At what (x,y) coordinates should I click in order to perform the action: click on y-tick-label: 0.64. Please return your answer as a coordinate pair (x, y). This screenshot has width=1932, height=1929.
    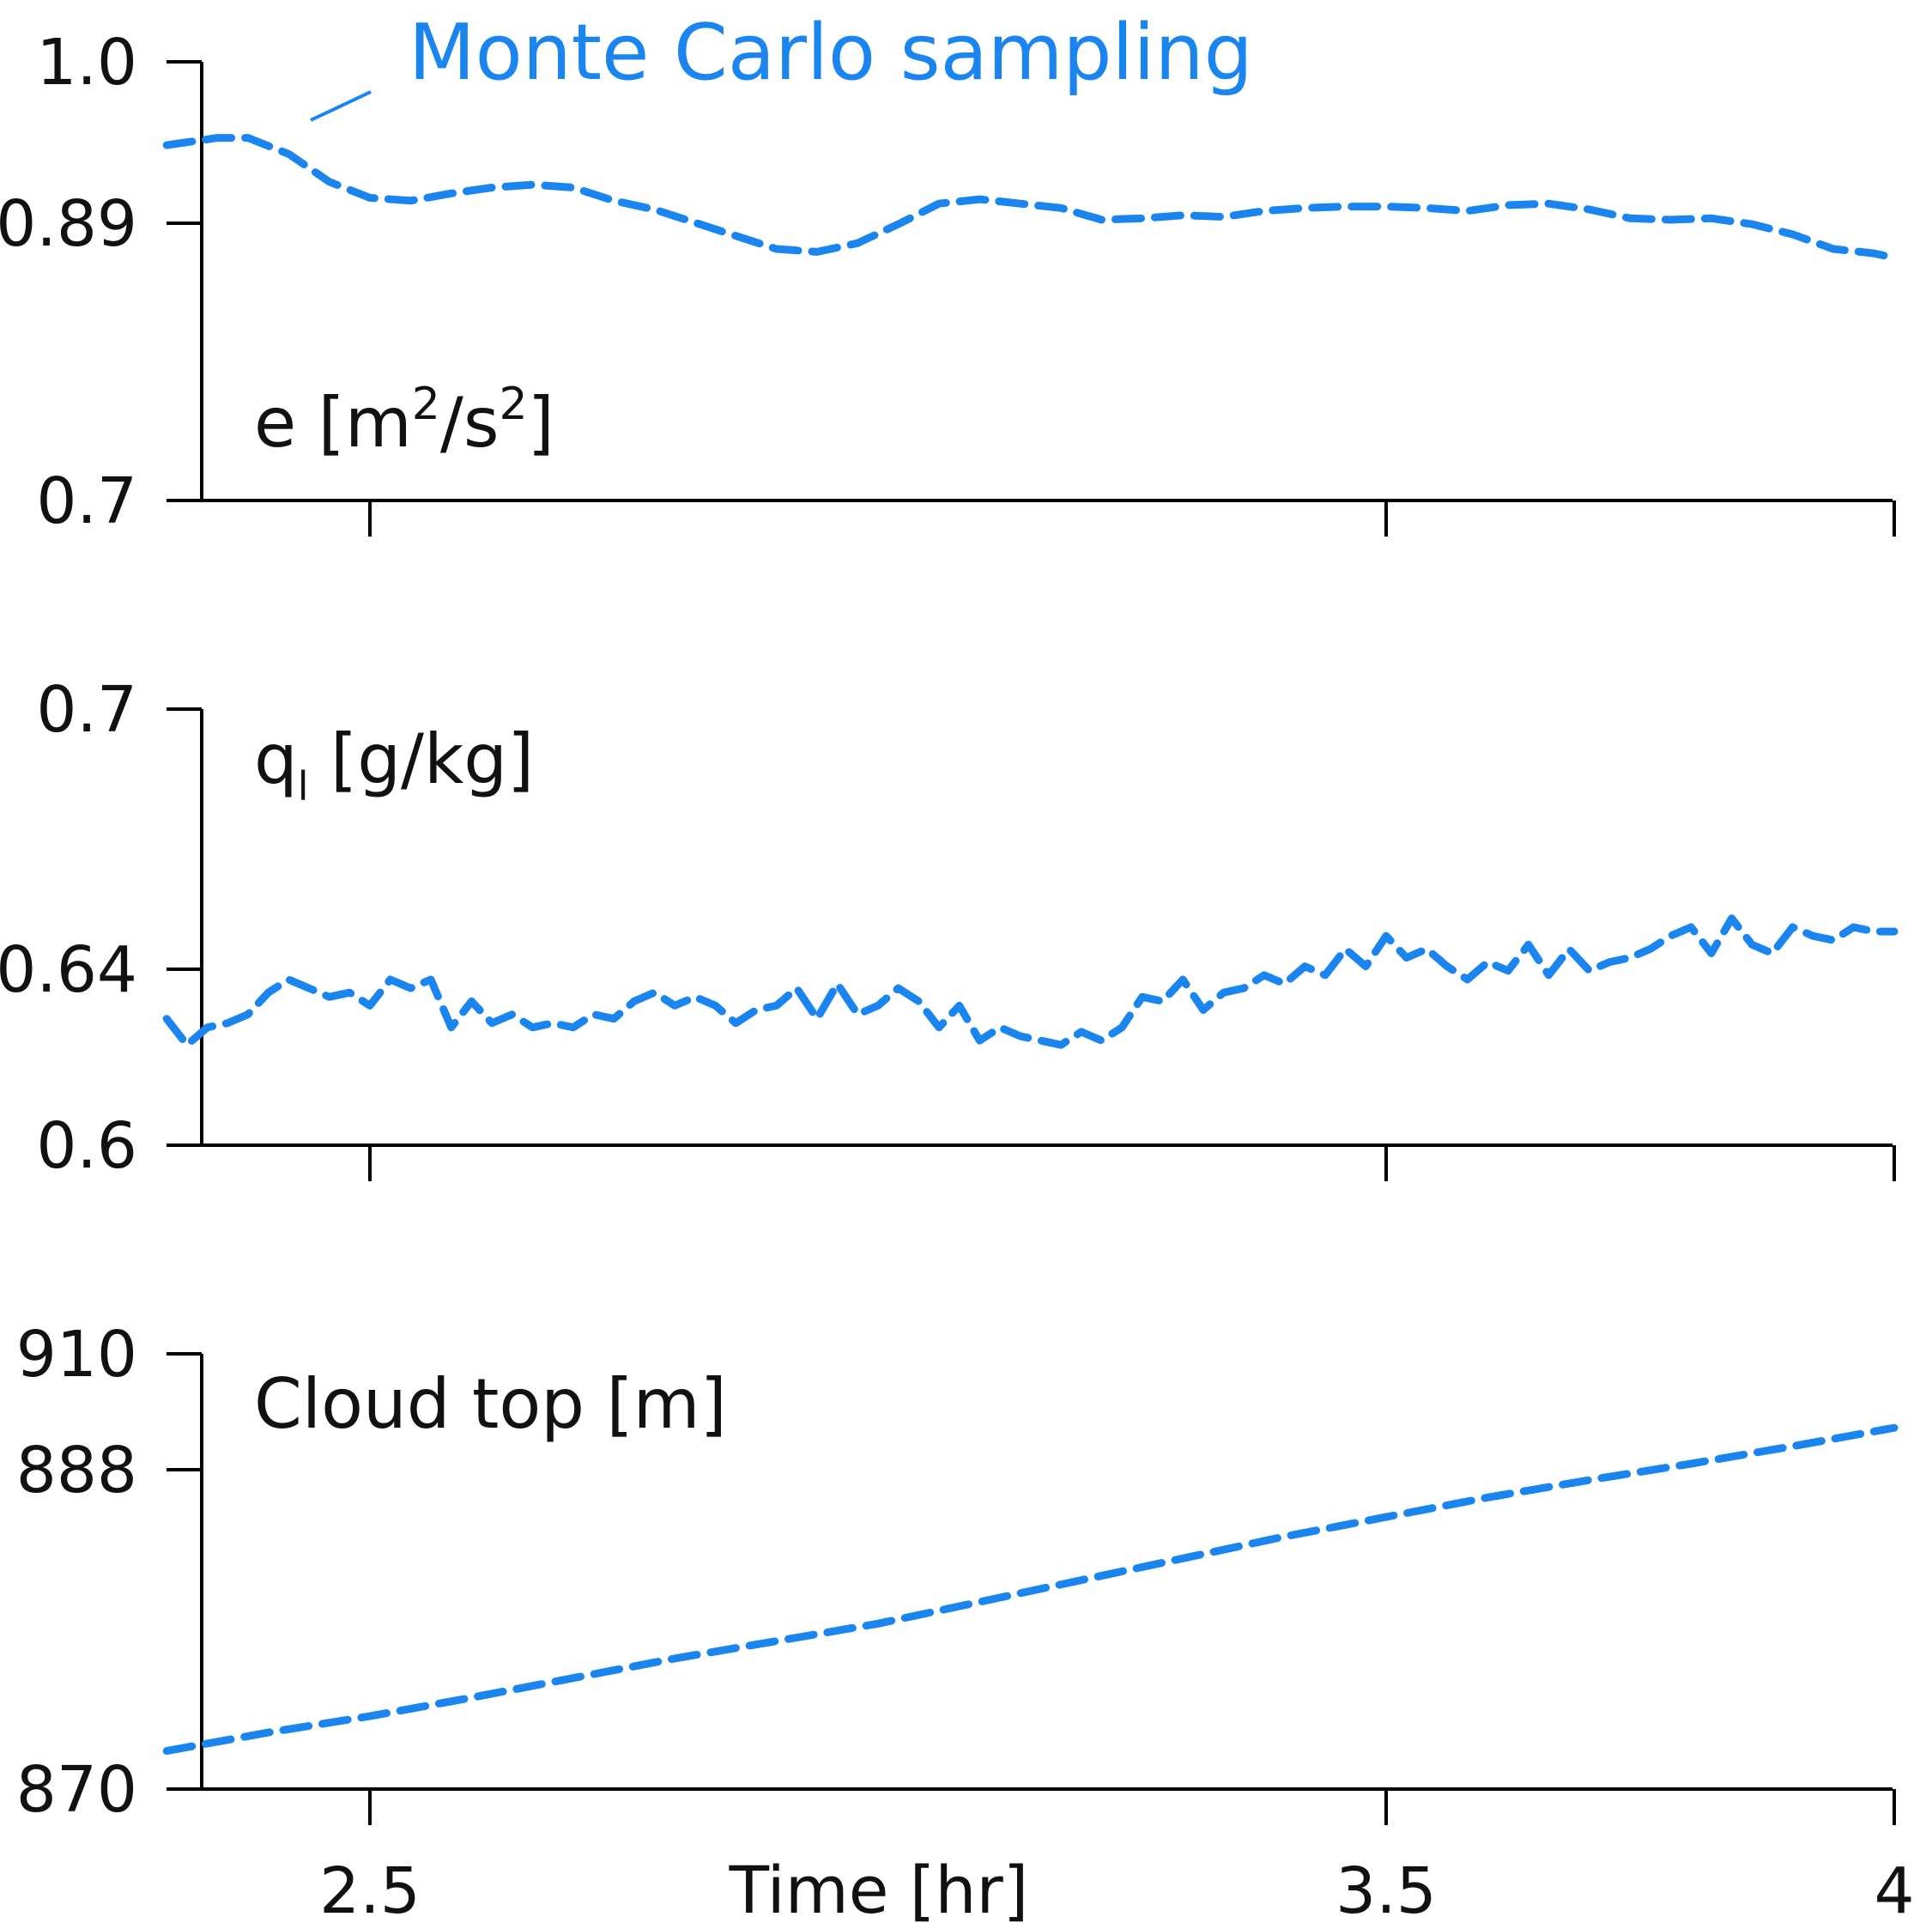
    Looking at the image, I should click on (69, 970).